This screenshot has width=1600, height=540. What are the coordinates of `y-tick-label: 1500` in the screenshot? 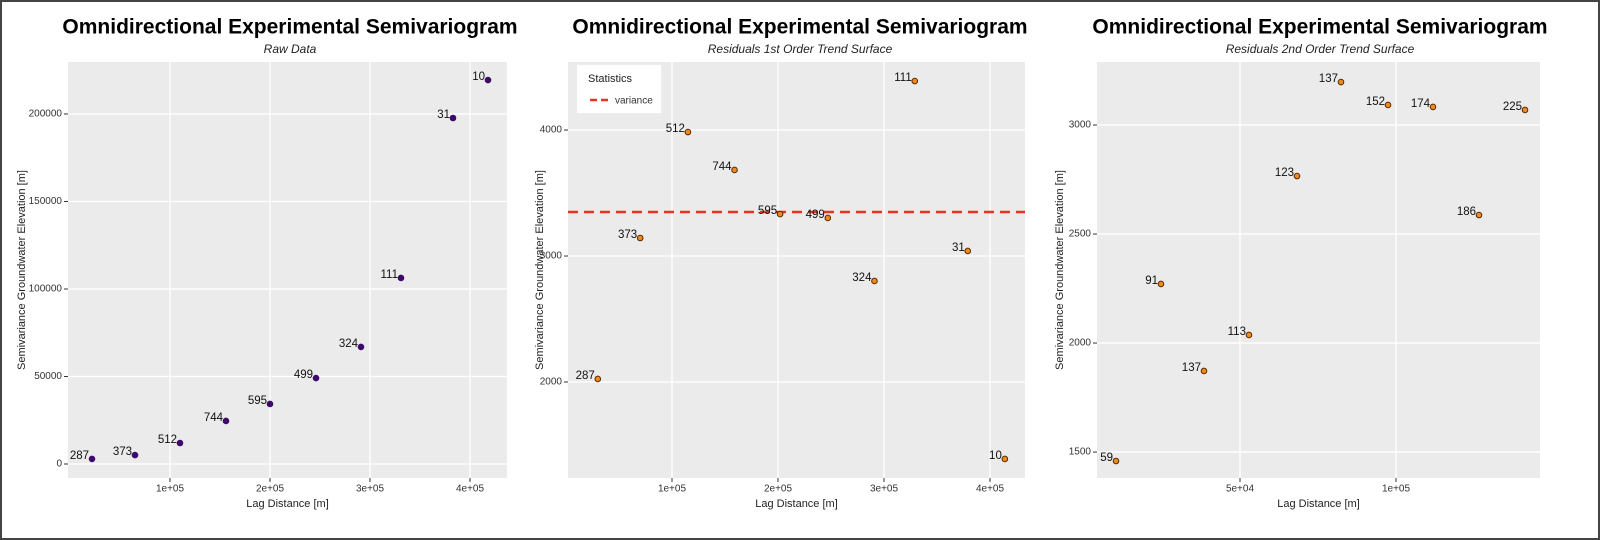 It's located at (1080, 452).